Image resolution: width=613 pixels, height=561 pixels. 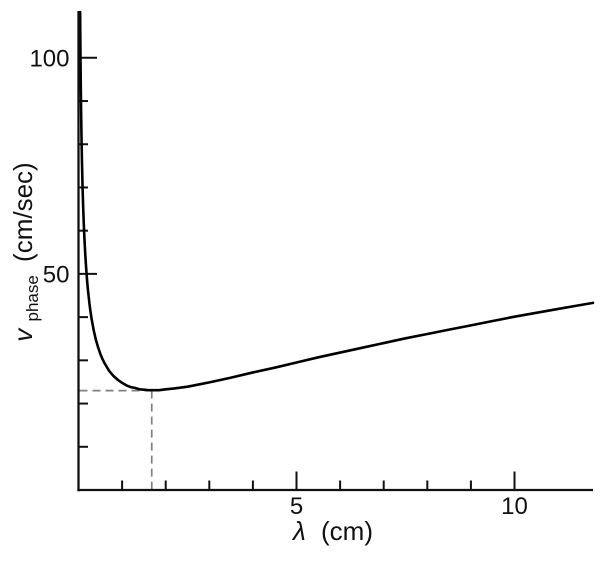 What do you see at coordinates (116, 439) in the screenshot?
I see `minimum-dashed-lines` at bounding box center [116, 439].